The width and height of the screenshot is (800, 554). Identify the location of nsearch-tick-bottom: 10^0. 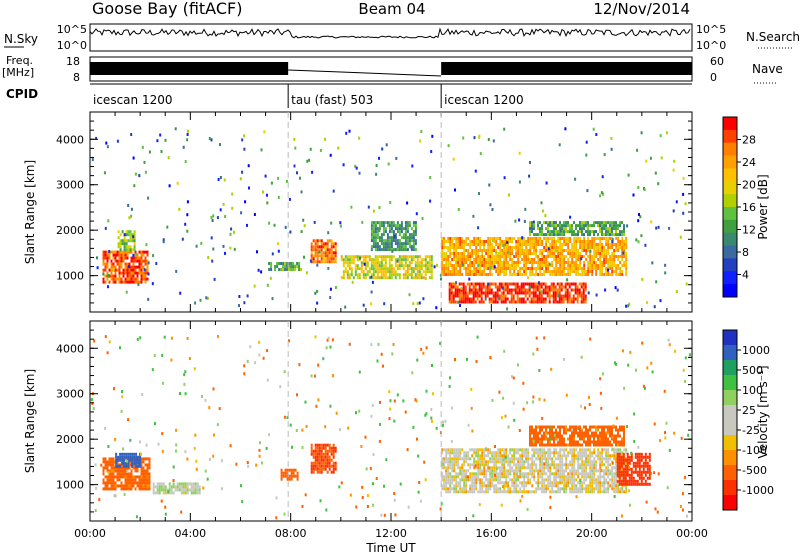
(711, 45).